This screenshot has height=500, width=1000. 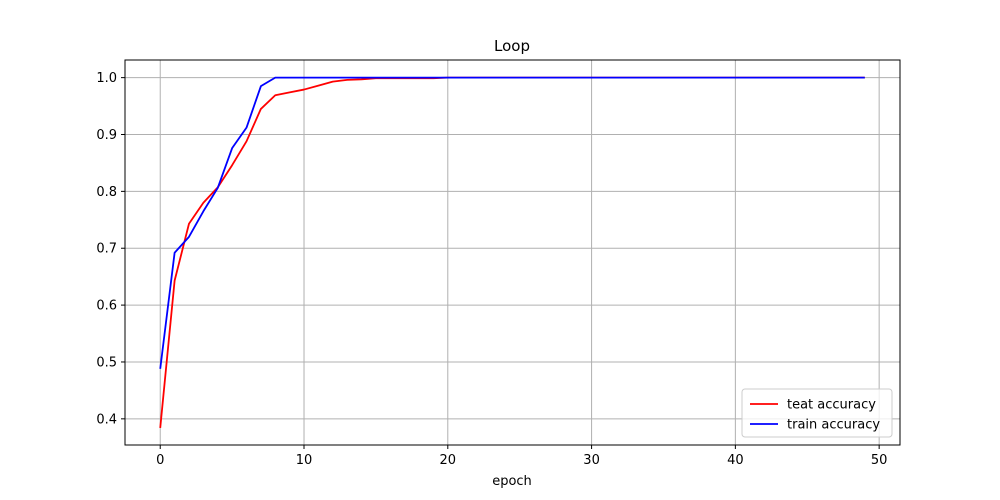 I want to click on y-tick-label: 0.5, so click(x=106, y=362).